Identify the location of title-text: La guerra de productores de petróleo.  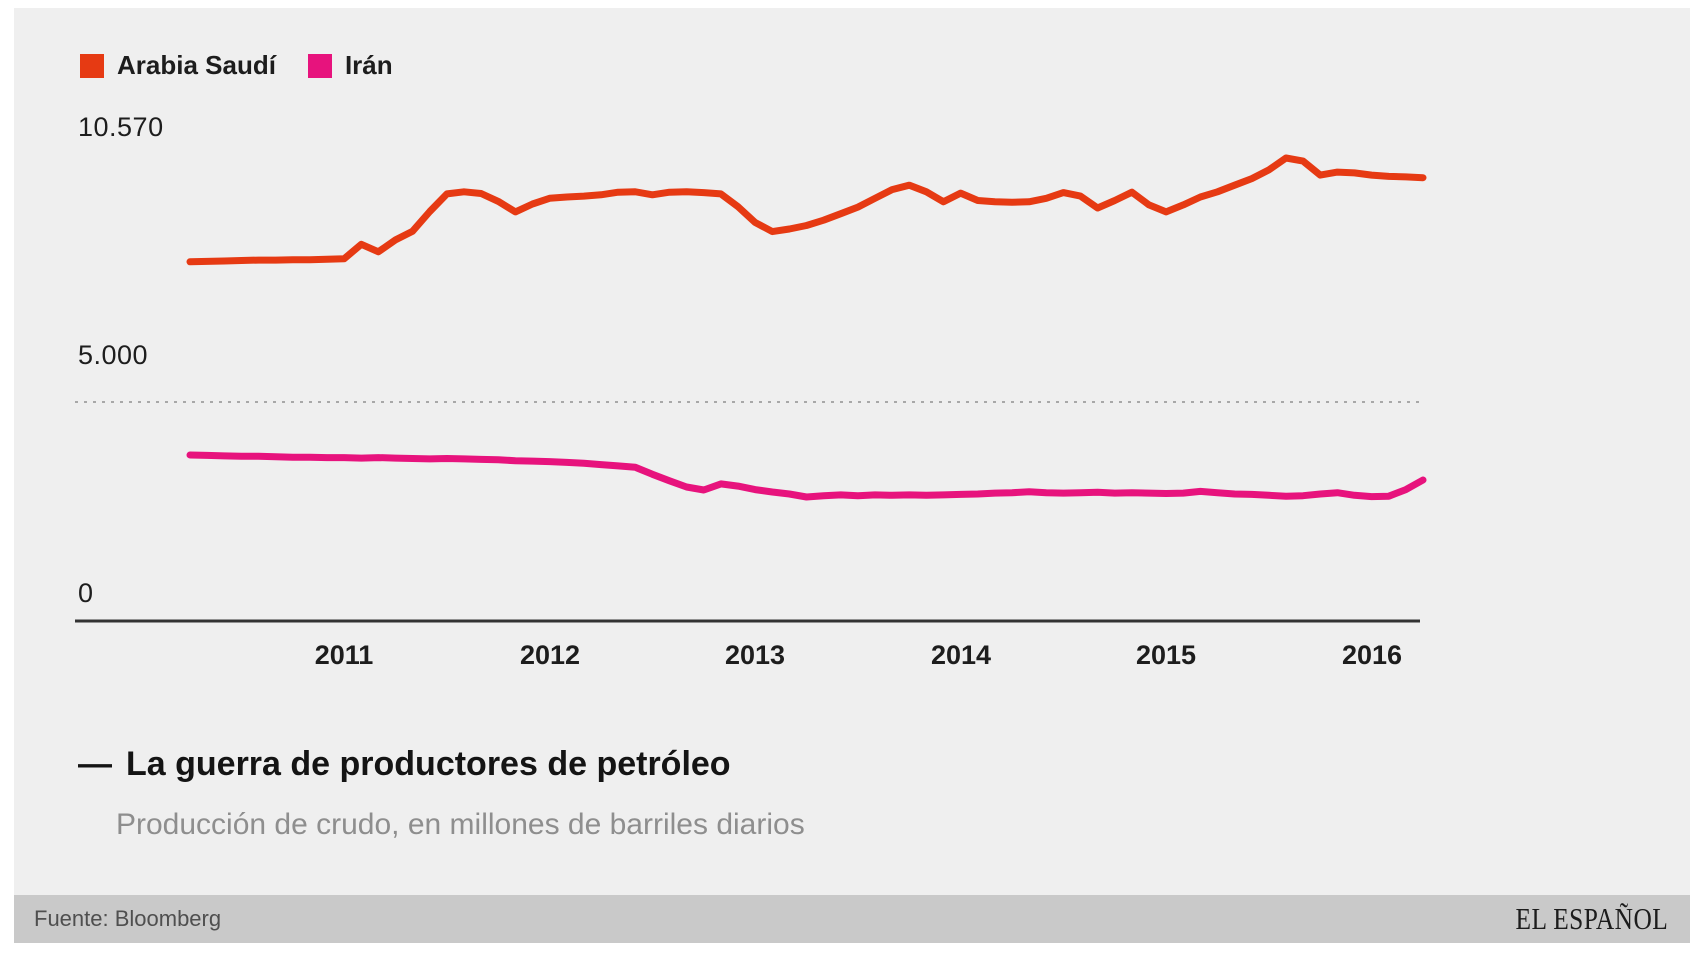
(428, 764).